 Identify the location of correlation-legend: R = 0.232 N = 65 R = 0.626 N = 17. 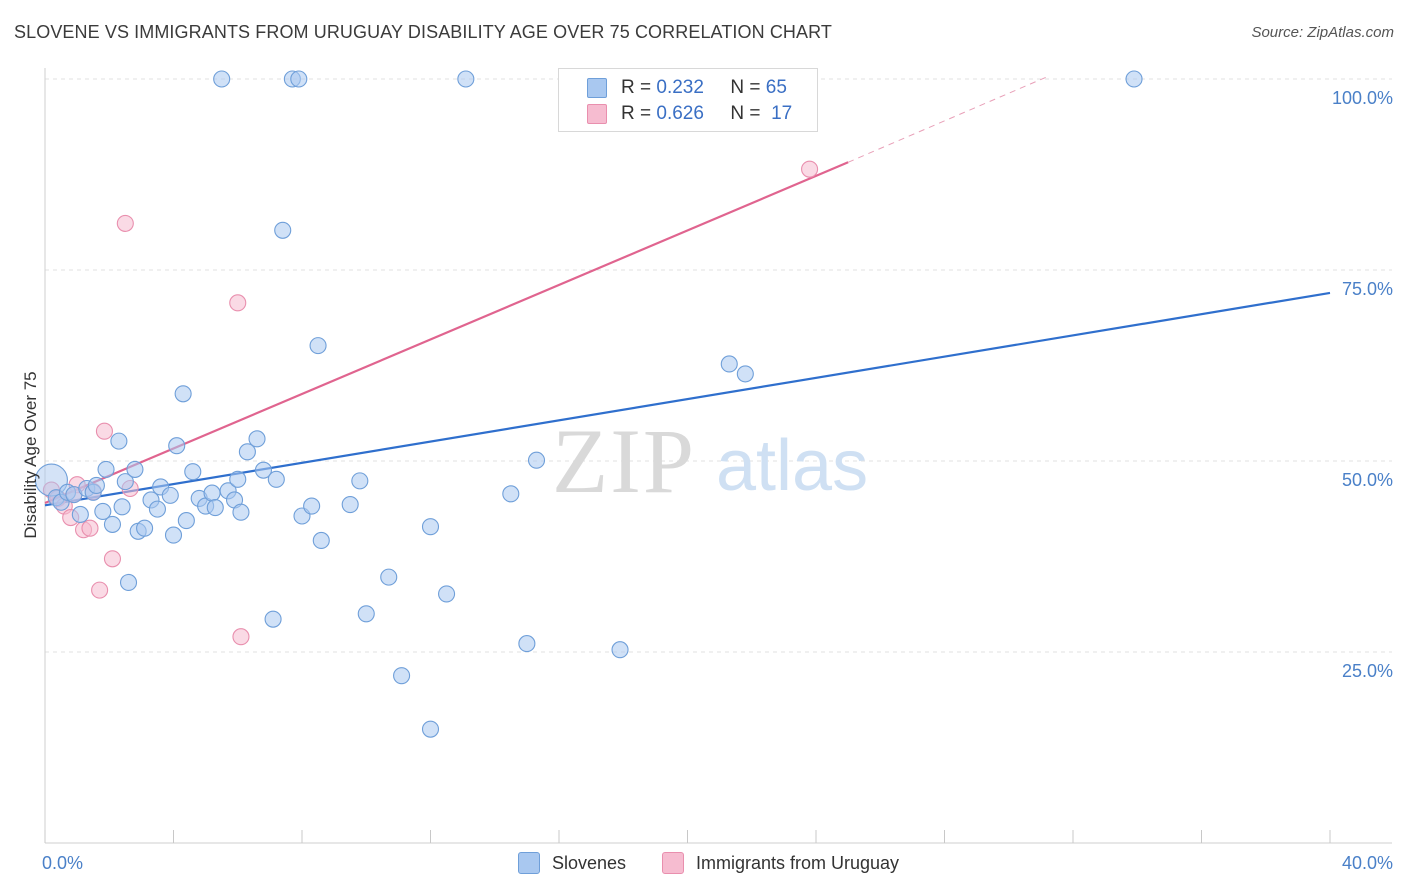
(688, 100).